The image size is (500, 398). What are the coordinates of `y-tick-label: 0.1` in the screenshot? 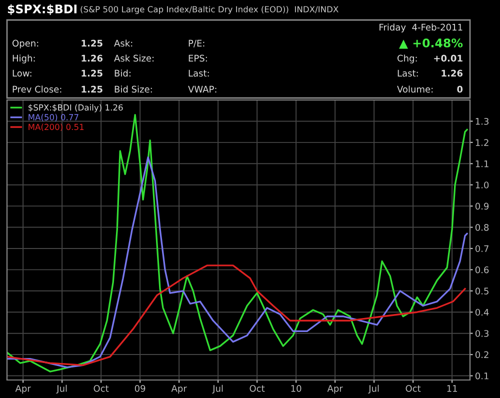 It's located at (481, 376).